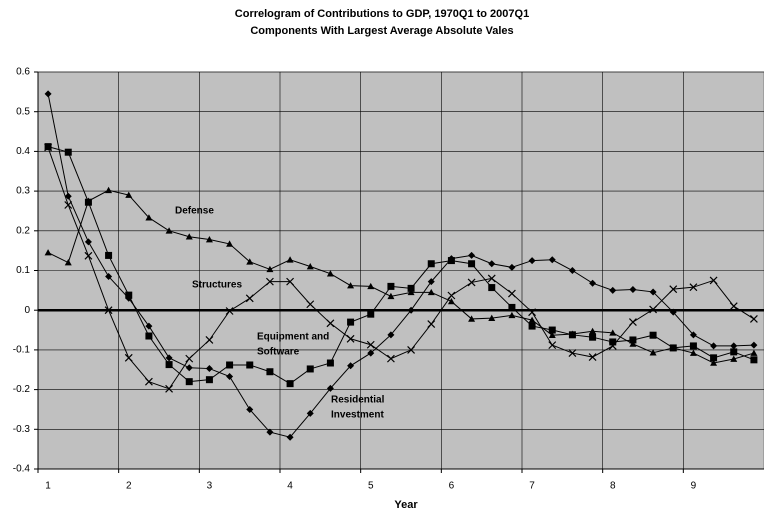  I want to click on x-tick-label: 5, so click(371, 486).